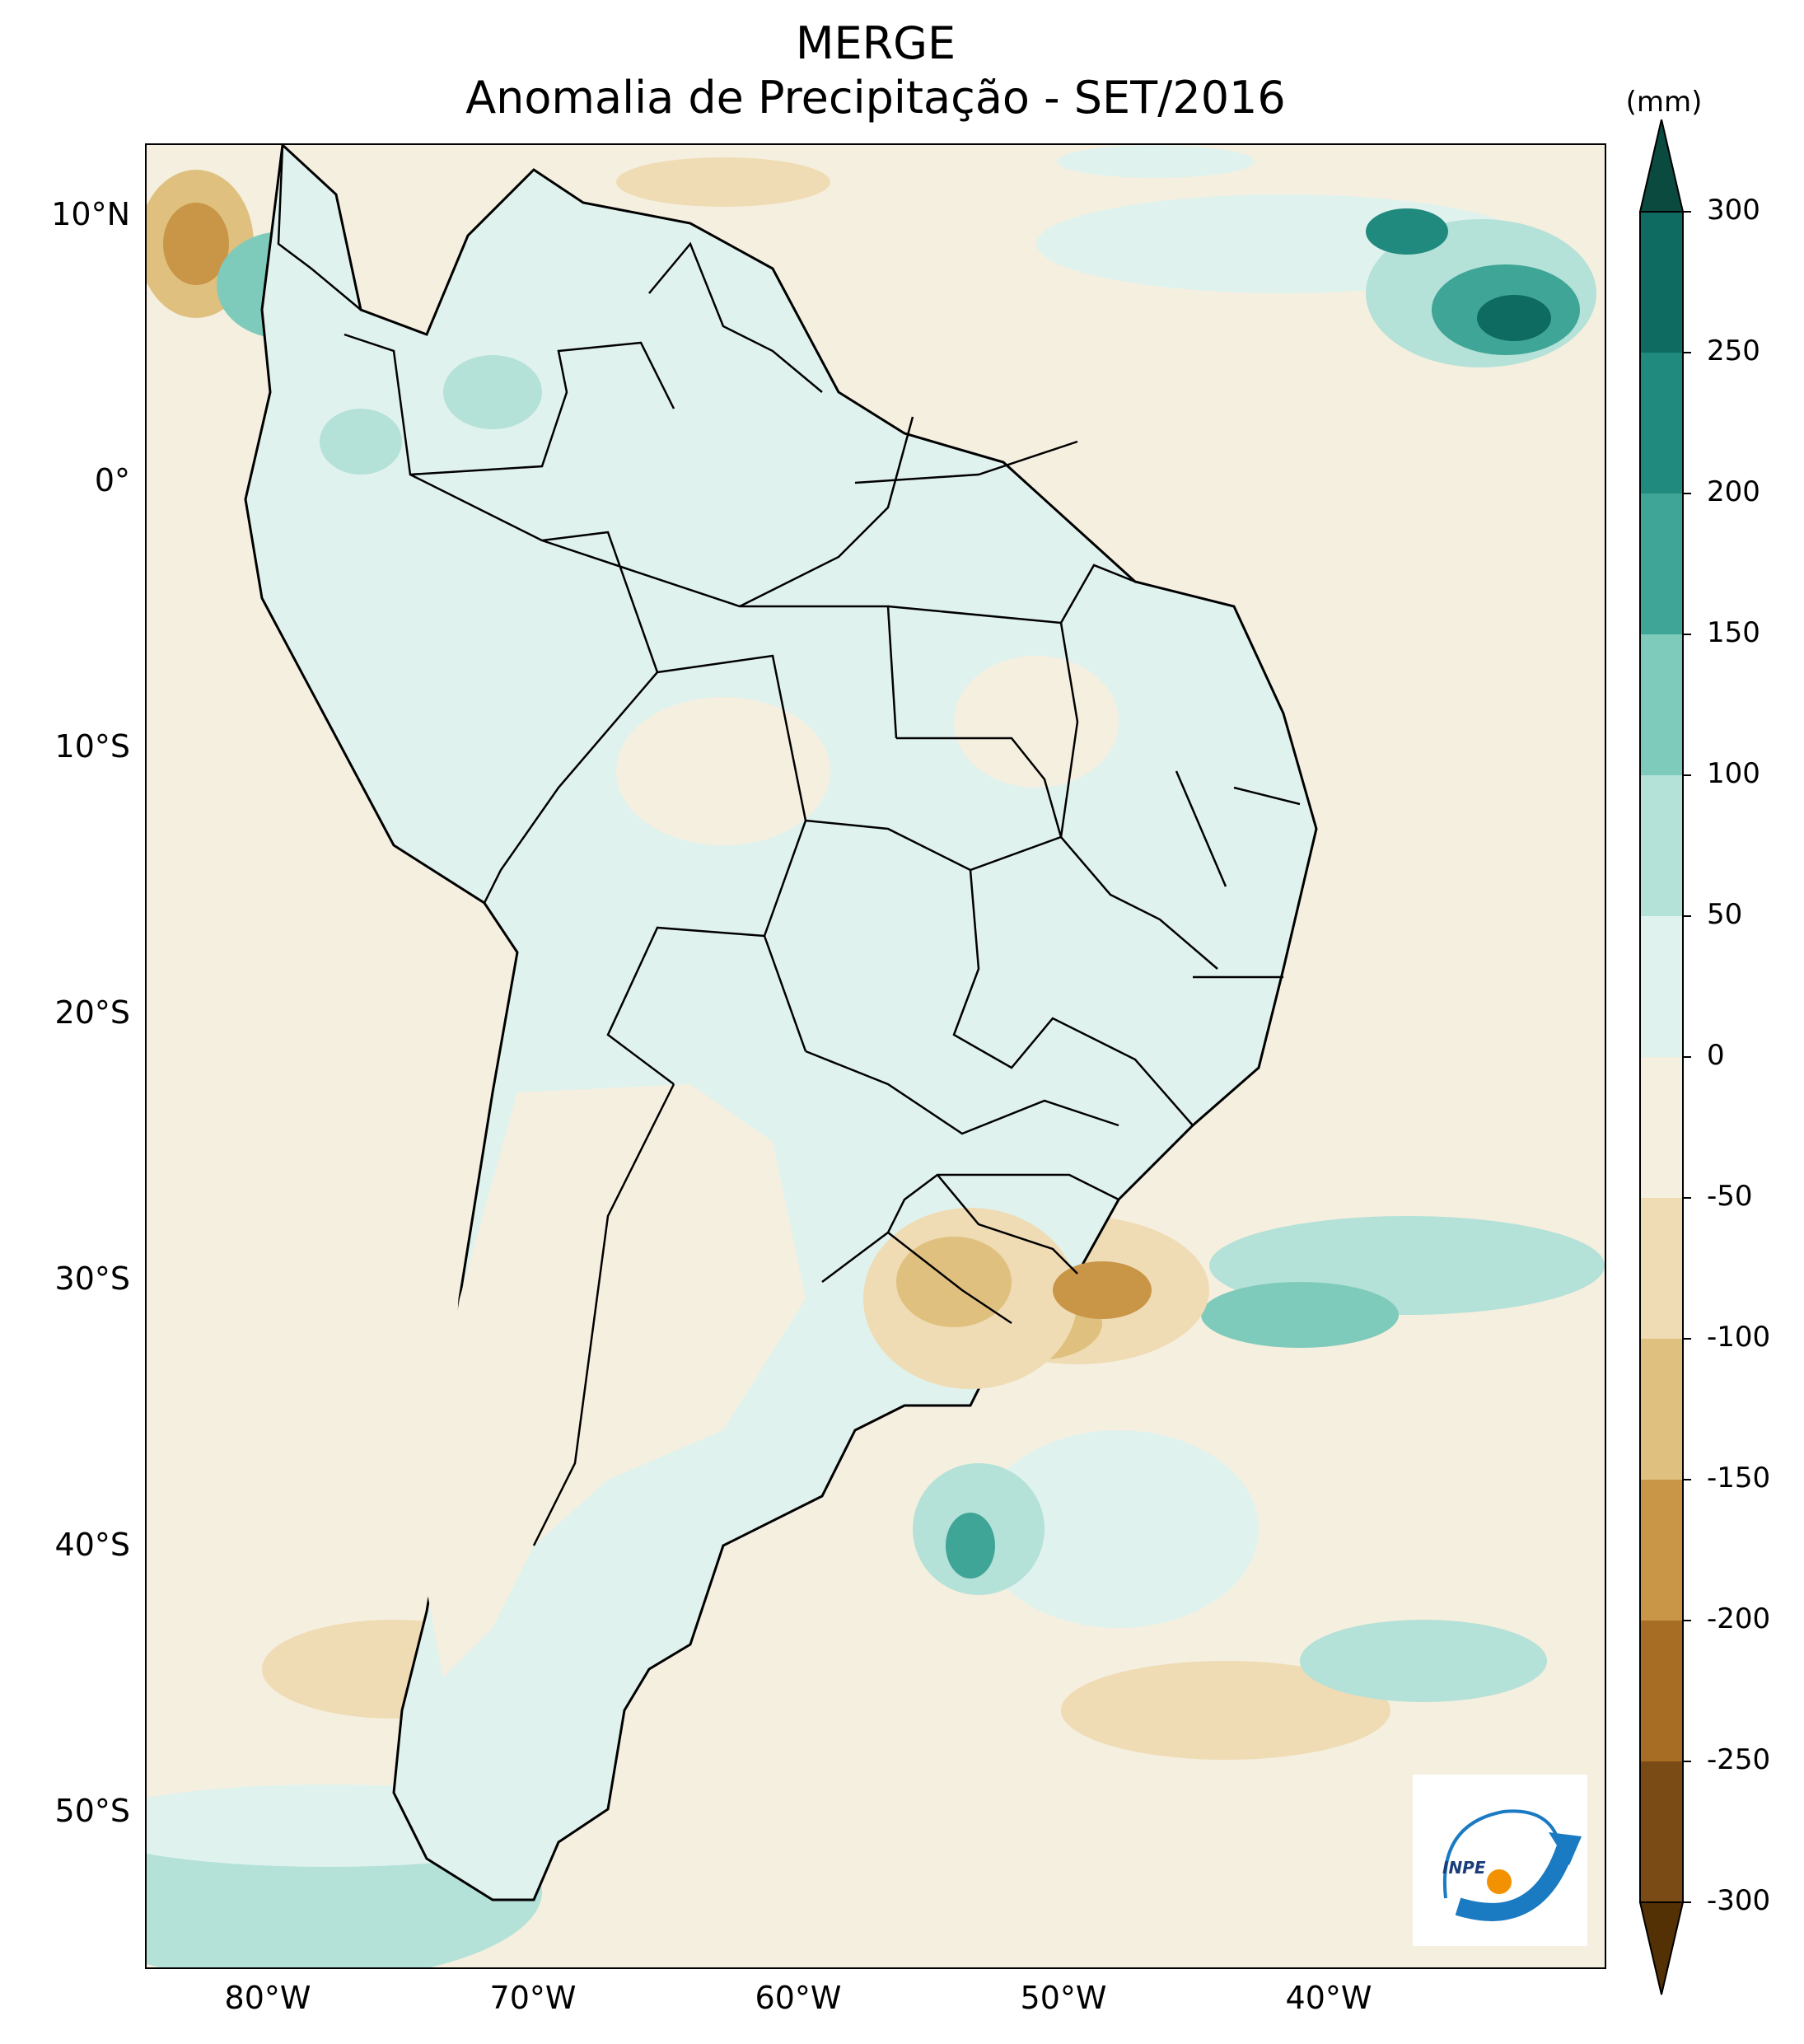 The image size is (1804, 2044). I want to click on map-title: MERGE, so click(875, 43).